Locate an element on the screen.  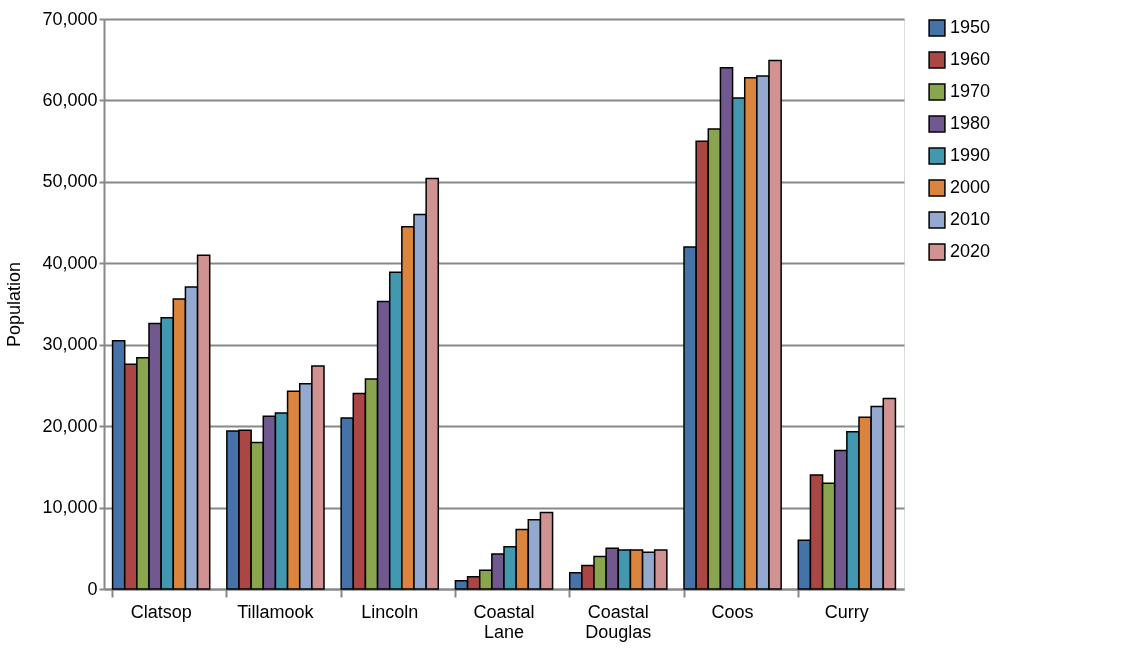
legend-label: 1960 is located at coordinates (970, 59).